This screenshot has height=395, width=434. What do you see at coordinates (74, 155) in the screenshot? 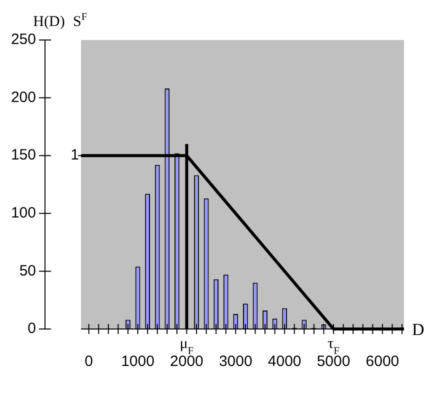
I see `y2-tick-label: 1` at bounding box center [74, 155].